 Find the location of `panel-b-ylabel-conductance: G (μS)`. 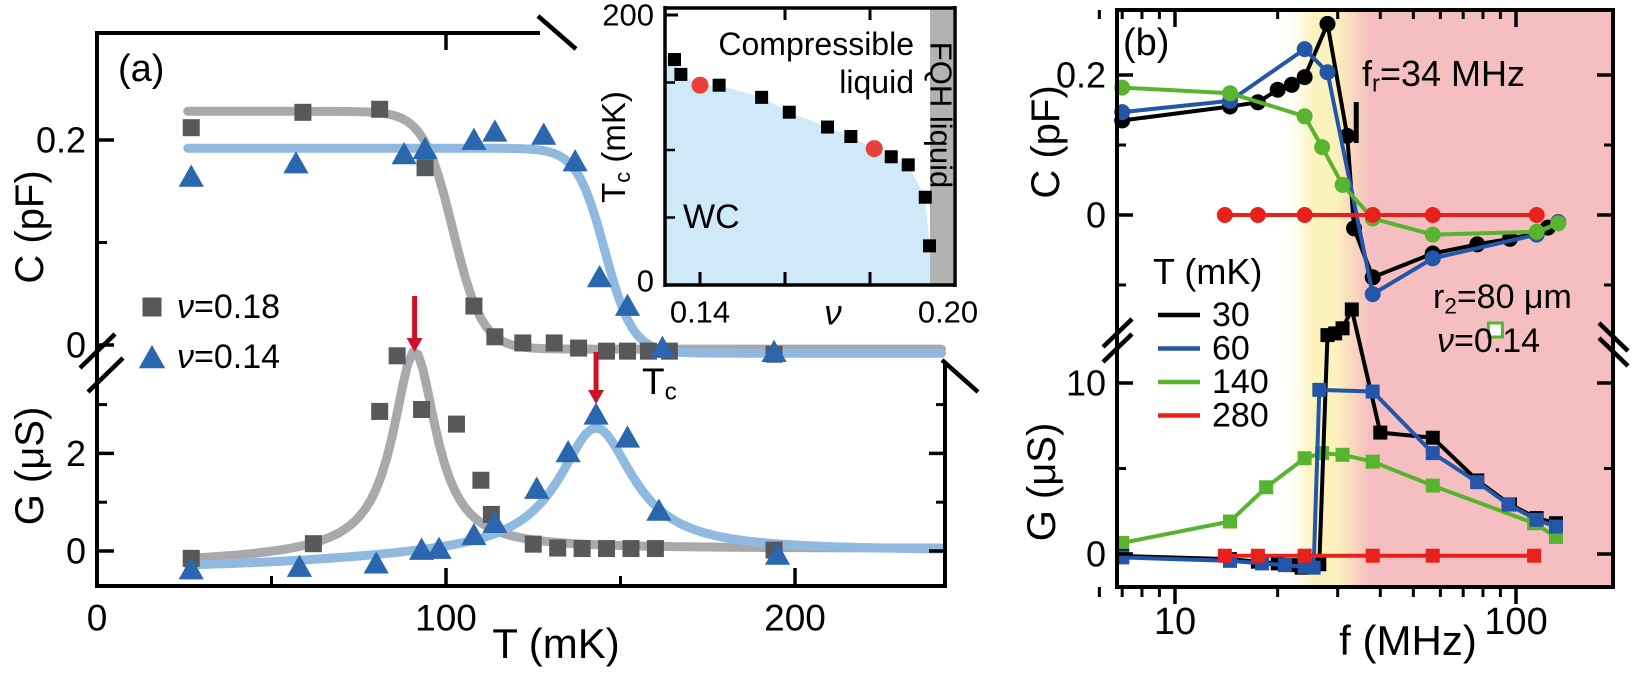

panel-b-ylabel-conductance: G (μS) is located at coordinates (1042, 482).